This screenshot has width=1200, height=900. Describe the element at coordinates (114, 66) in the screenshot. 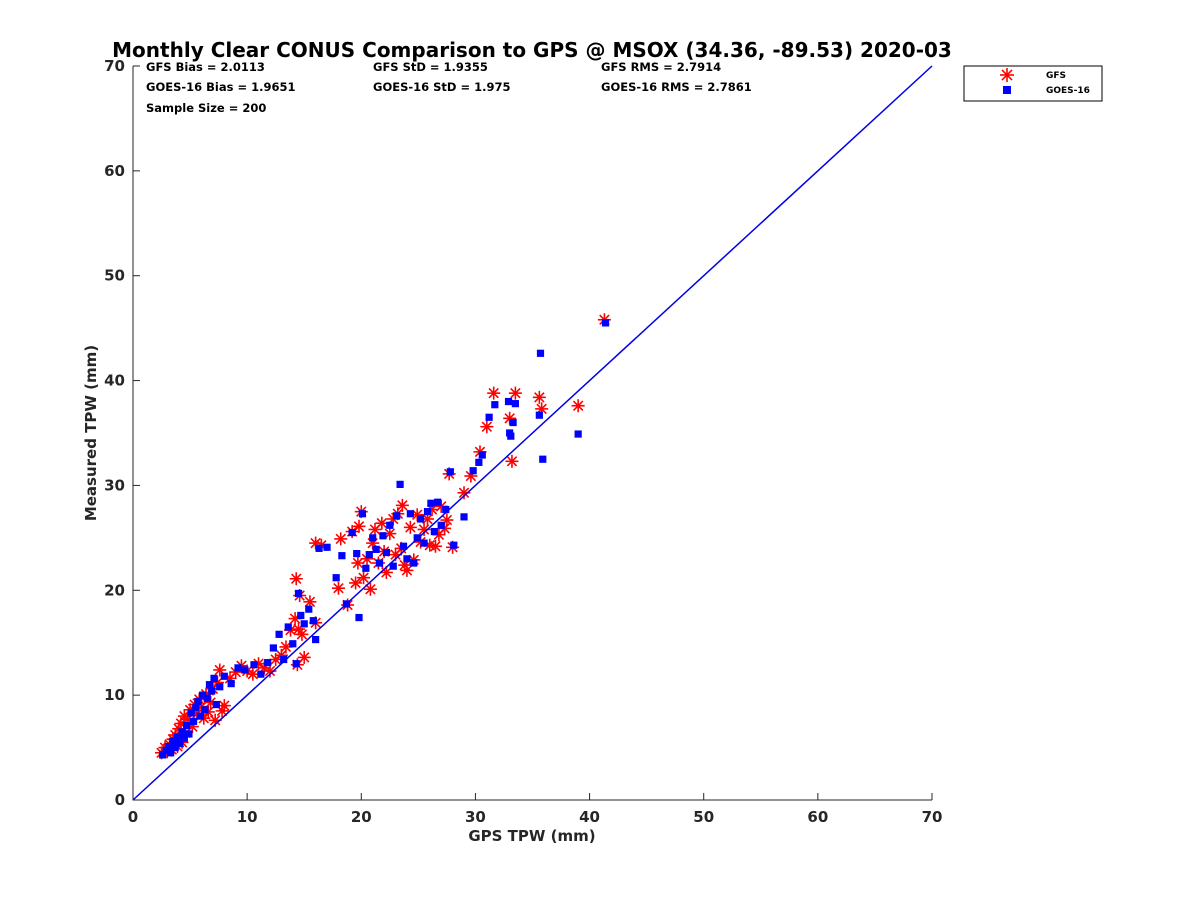

I see `y-tick-label: 70` at that location.